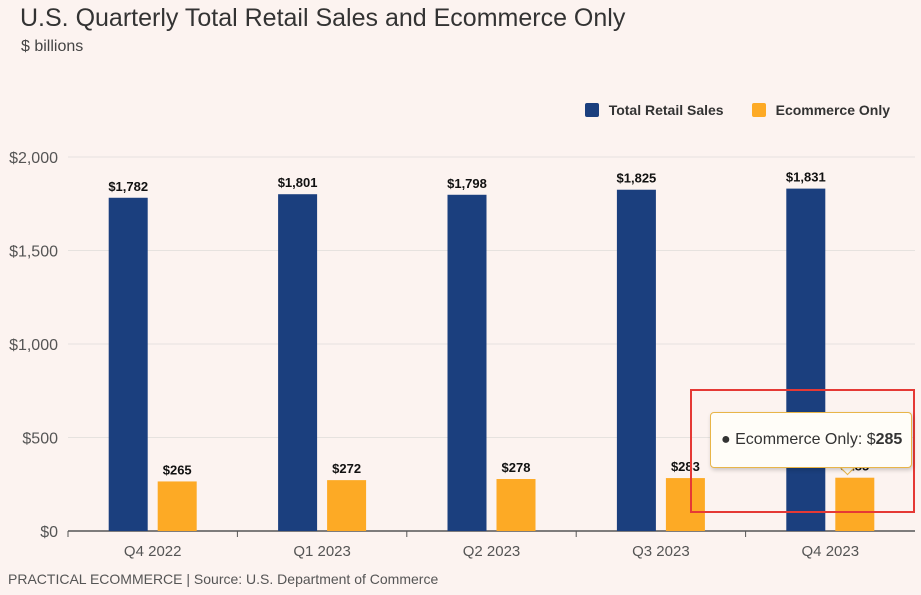  What do you see at coordinates (516, 467) in the screenshot?
I see `data-label-ecommerce: $278` at bounding box center [516, 467].